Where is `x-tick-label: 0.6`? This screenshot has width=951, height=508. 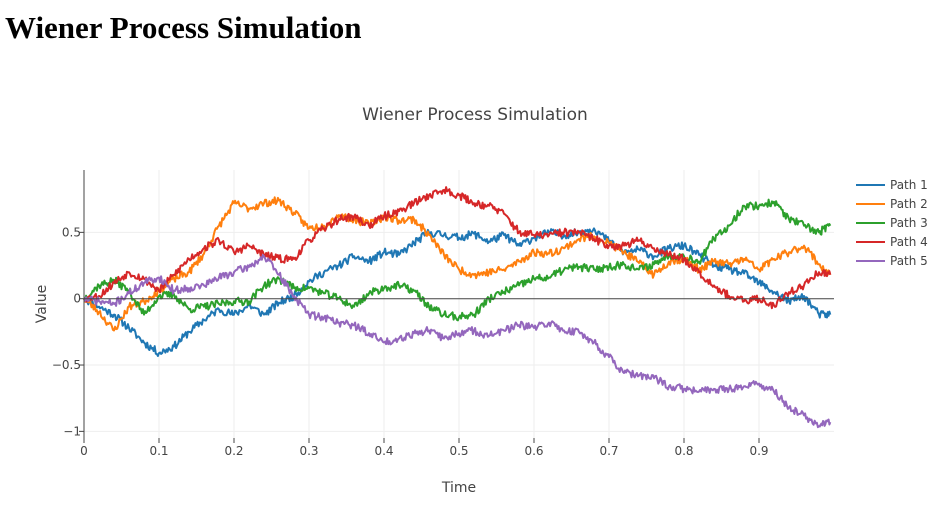 x-tick-label: 0.6 is located at coordinates (533, 451).